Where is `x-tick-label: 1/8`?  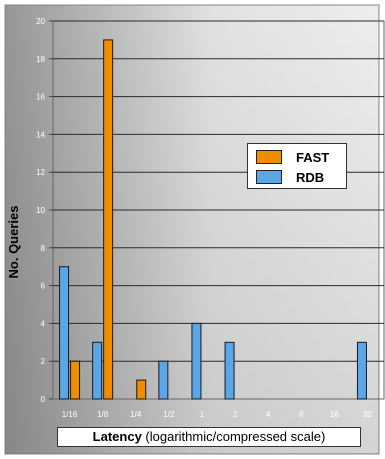 x-tick-label: 1/8 is located at coordinates (103, 414).